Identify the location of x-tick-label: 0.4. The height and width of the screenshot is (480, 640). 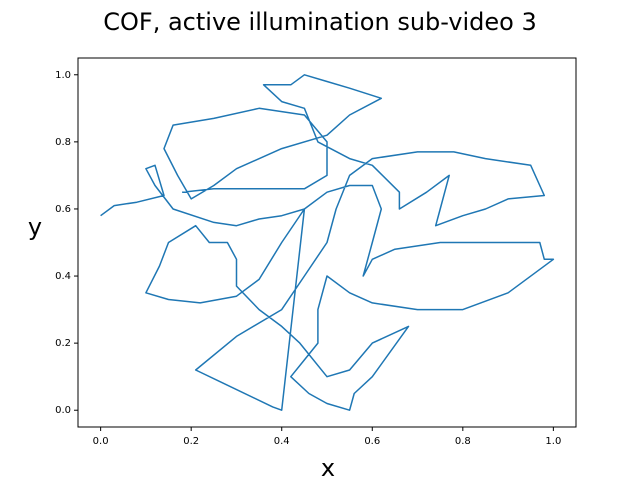
(282, 441).